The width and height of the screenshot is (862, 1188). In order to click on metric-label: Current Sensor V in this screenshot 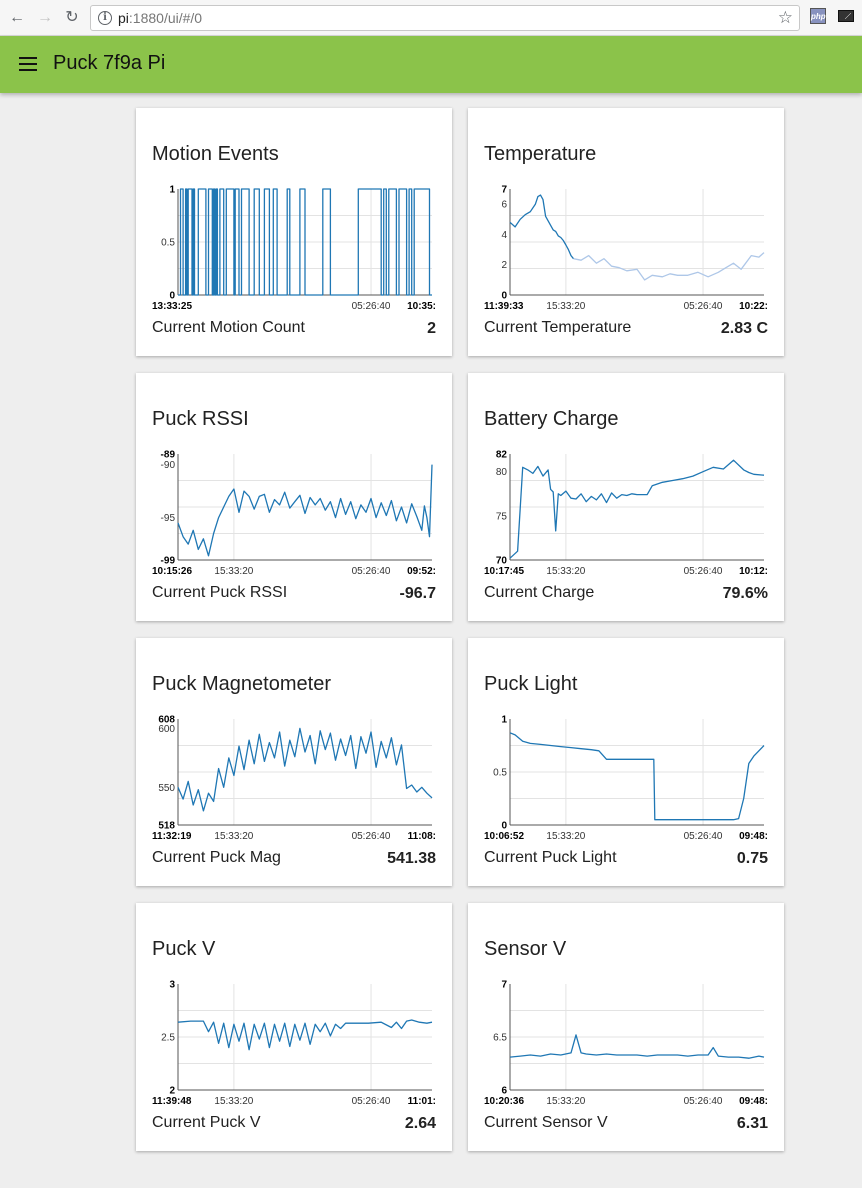, I will do `click(546, 1122)`.